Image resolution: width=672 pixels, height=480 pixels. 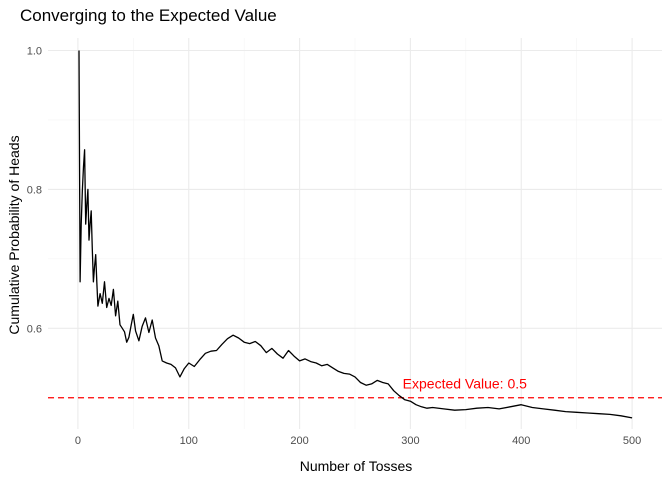 I want to click on x-tick-label: 0, so click(x=78, y=441).